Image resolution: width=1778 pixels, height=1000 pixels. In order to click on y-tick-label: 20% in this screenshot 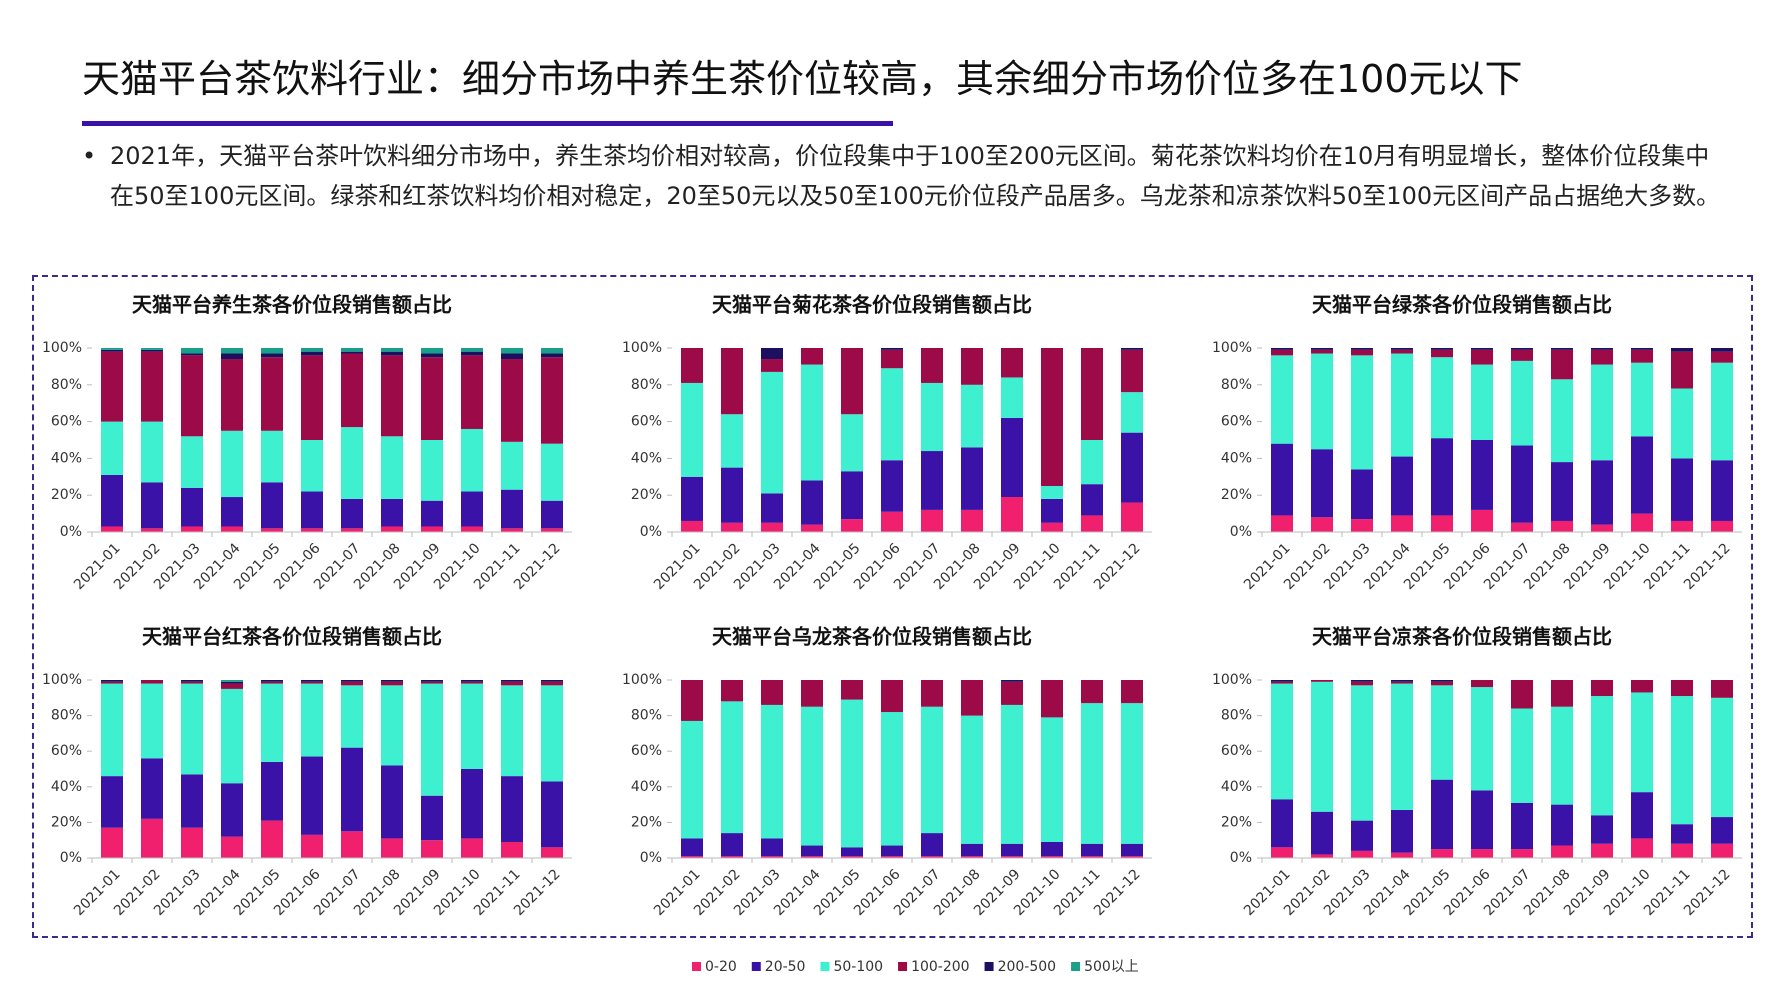, I will do `click(646, 495)`.